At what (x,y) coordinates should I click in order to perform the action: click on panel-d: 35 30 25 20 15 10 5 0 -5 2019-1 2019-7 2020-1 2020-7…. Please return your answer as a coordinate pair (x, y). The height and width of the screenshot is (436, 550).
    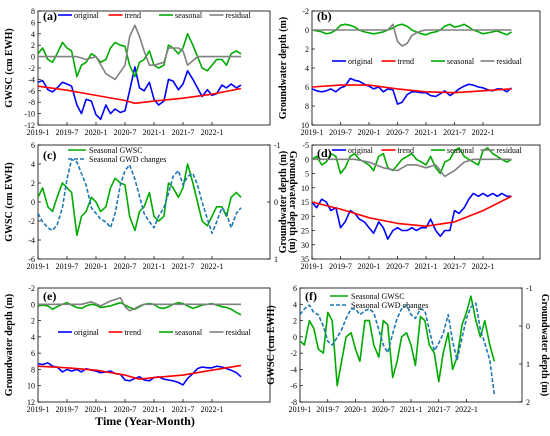
    Looking at the image, I should click on (409, 206).